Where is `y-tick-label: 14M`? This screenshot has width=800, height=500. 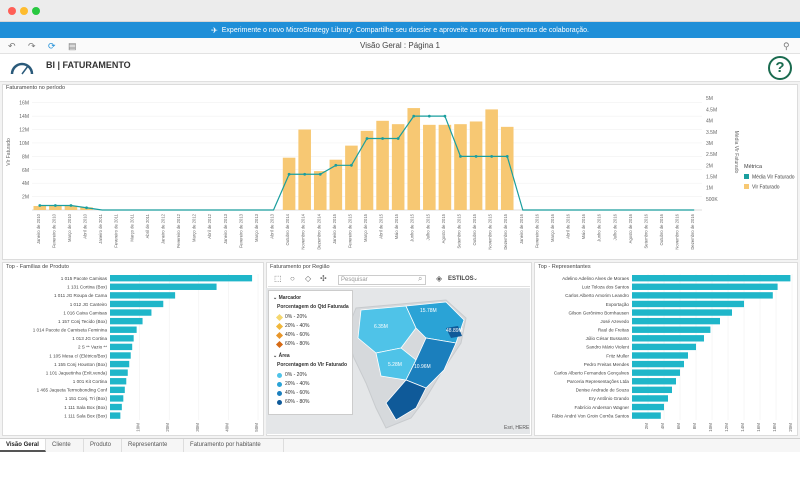 y-tick-label: 14M is located at coordinates (24, 117).